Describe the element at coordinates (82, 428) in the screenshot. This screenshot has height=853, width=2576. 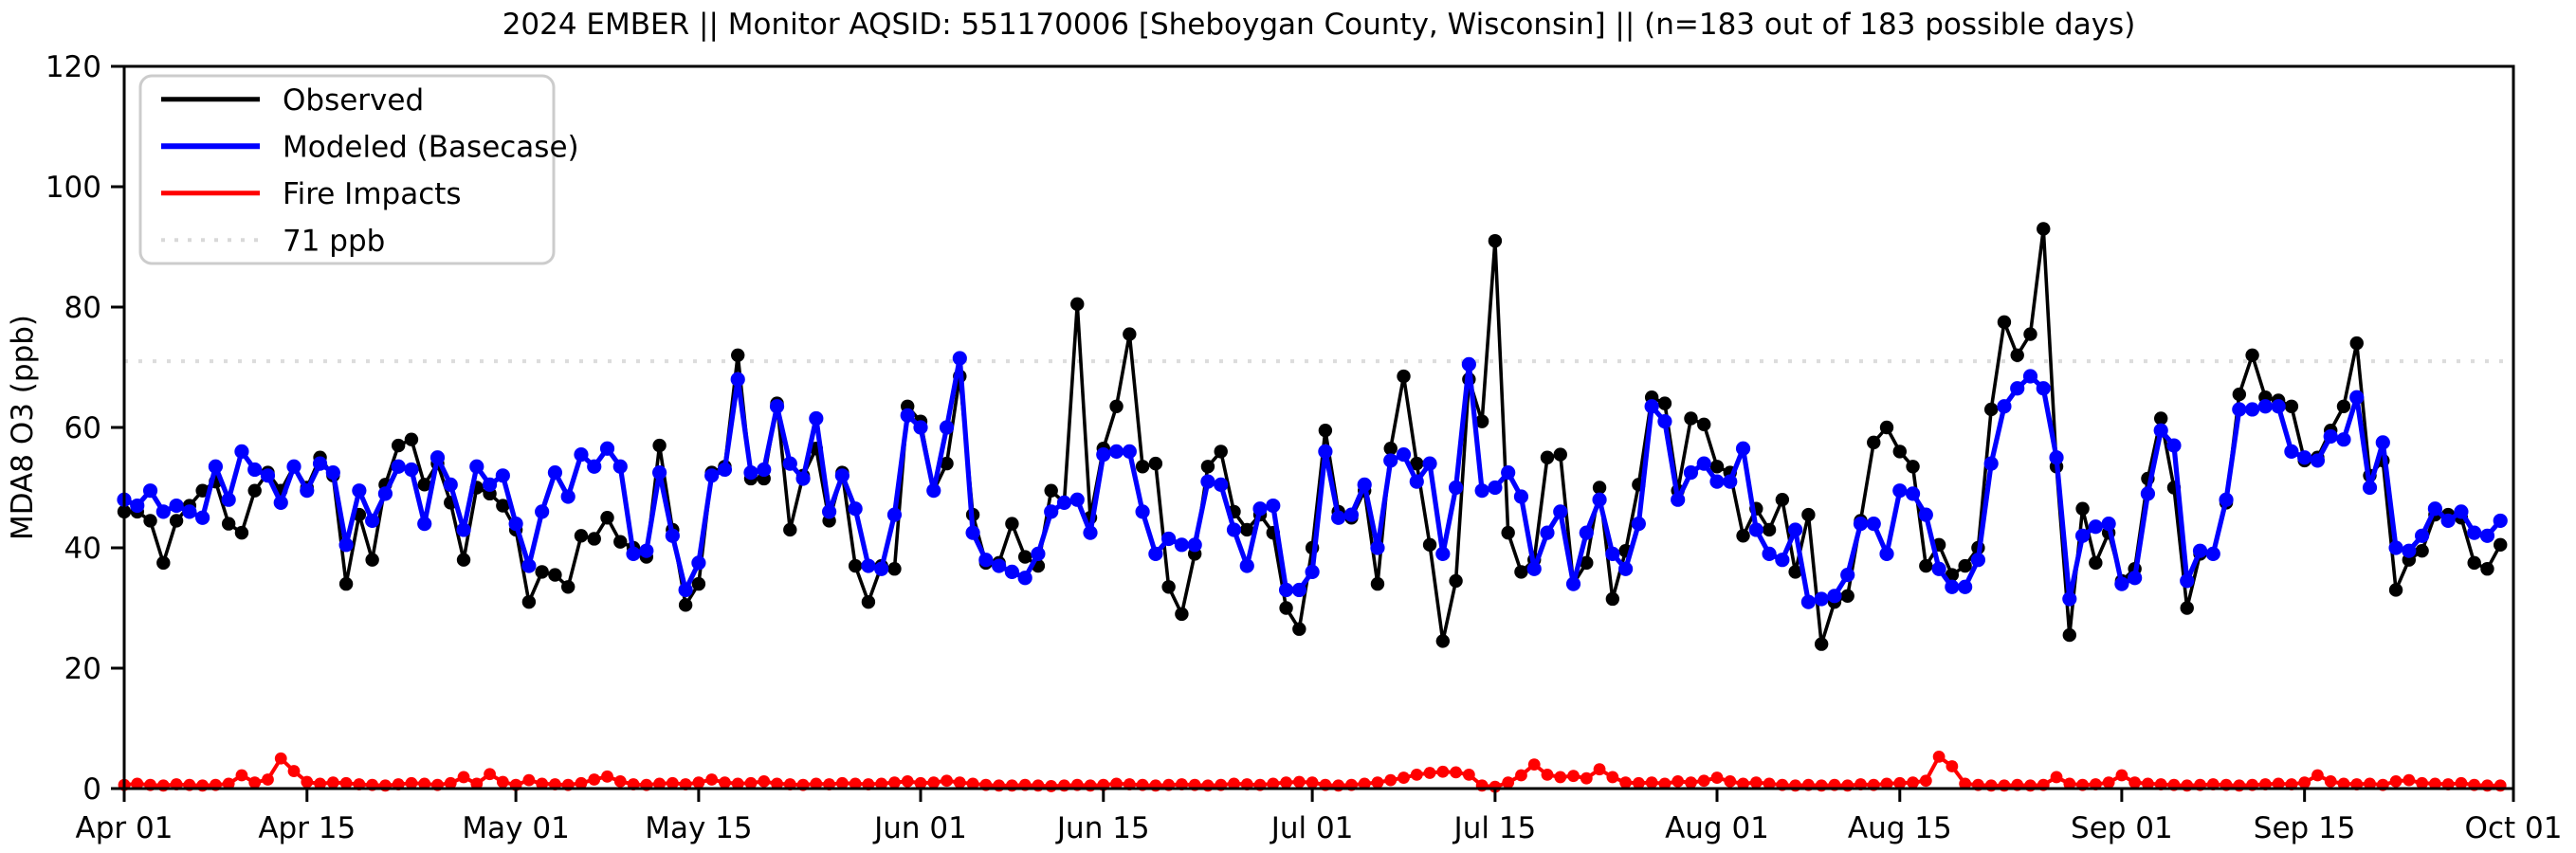
I see `y-tick-label: 60` at that location.